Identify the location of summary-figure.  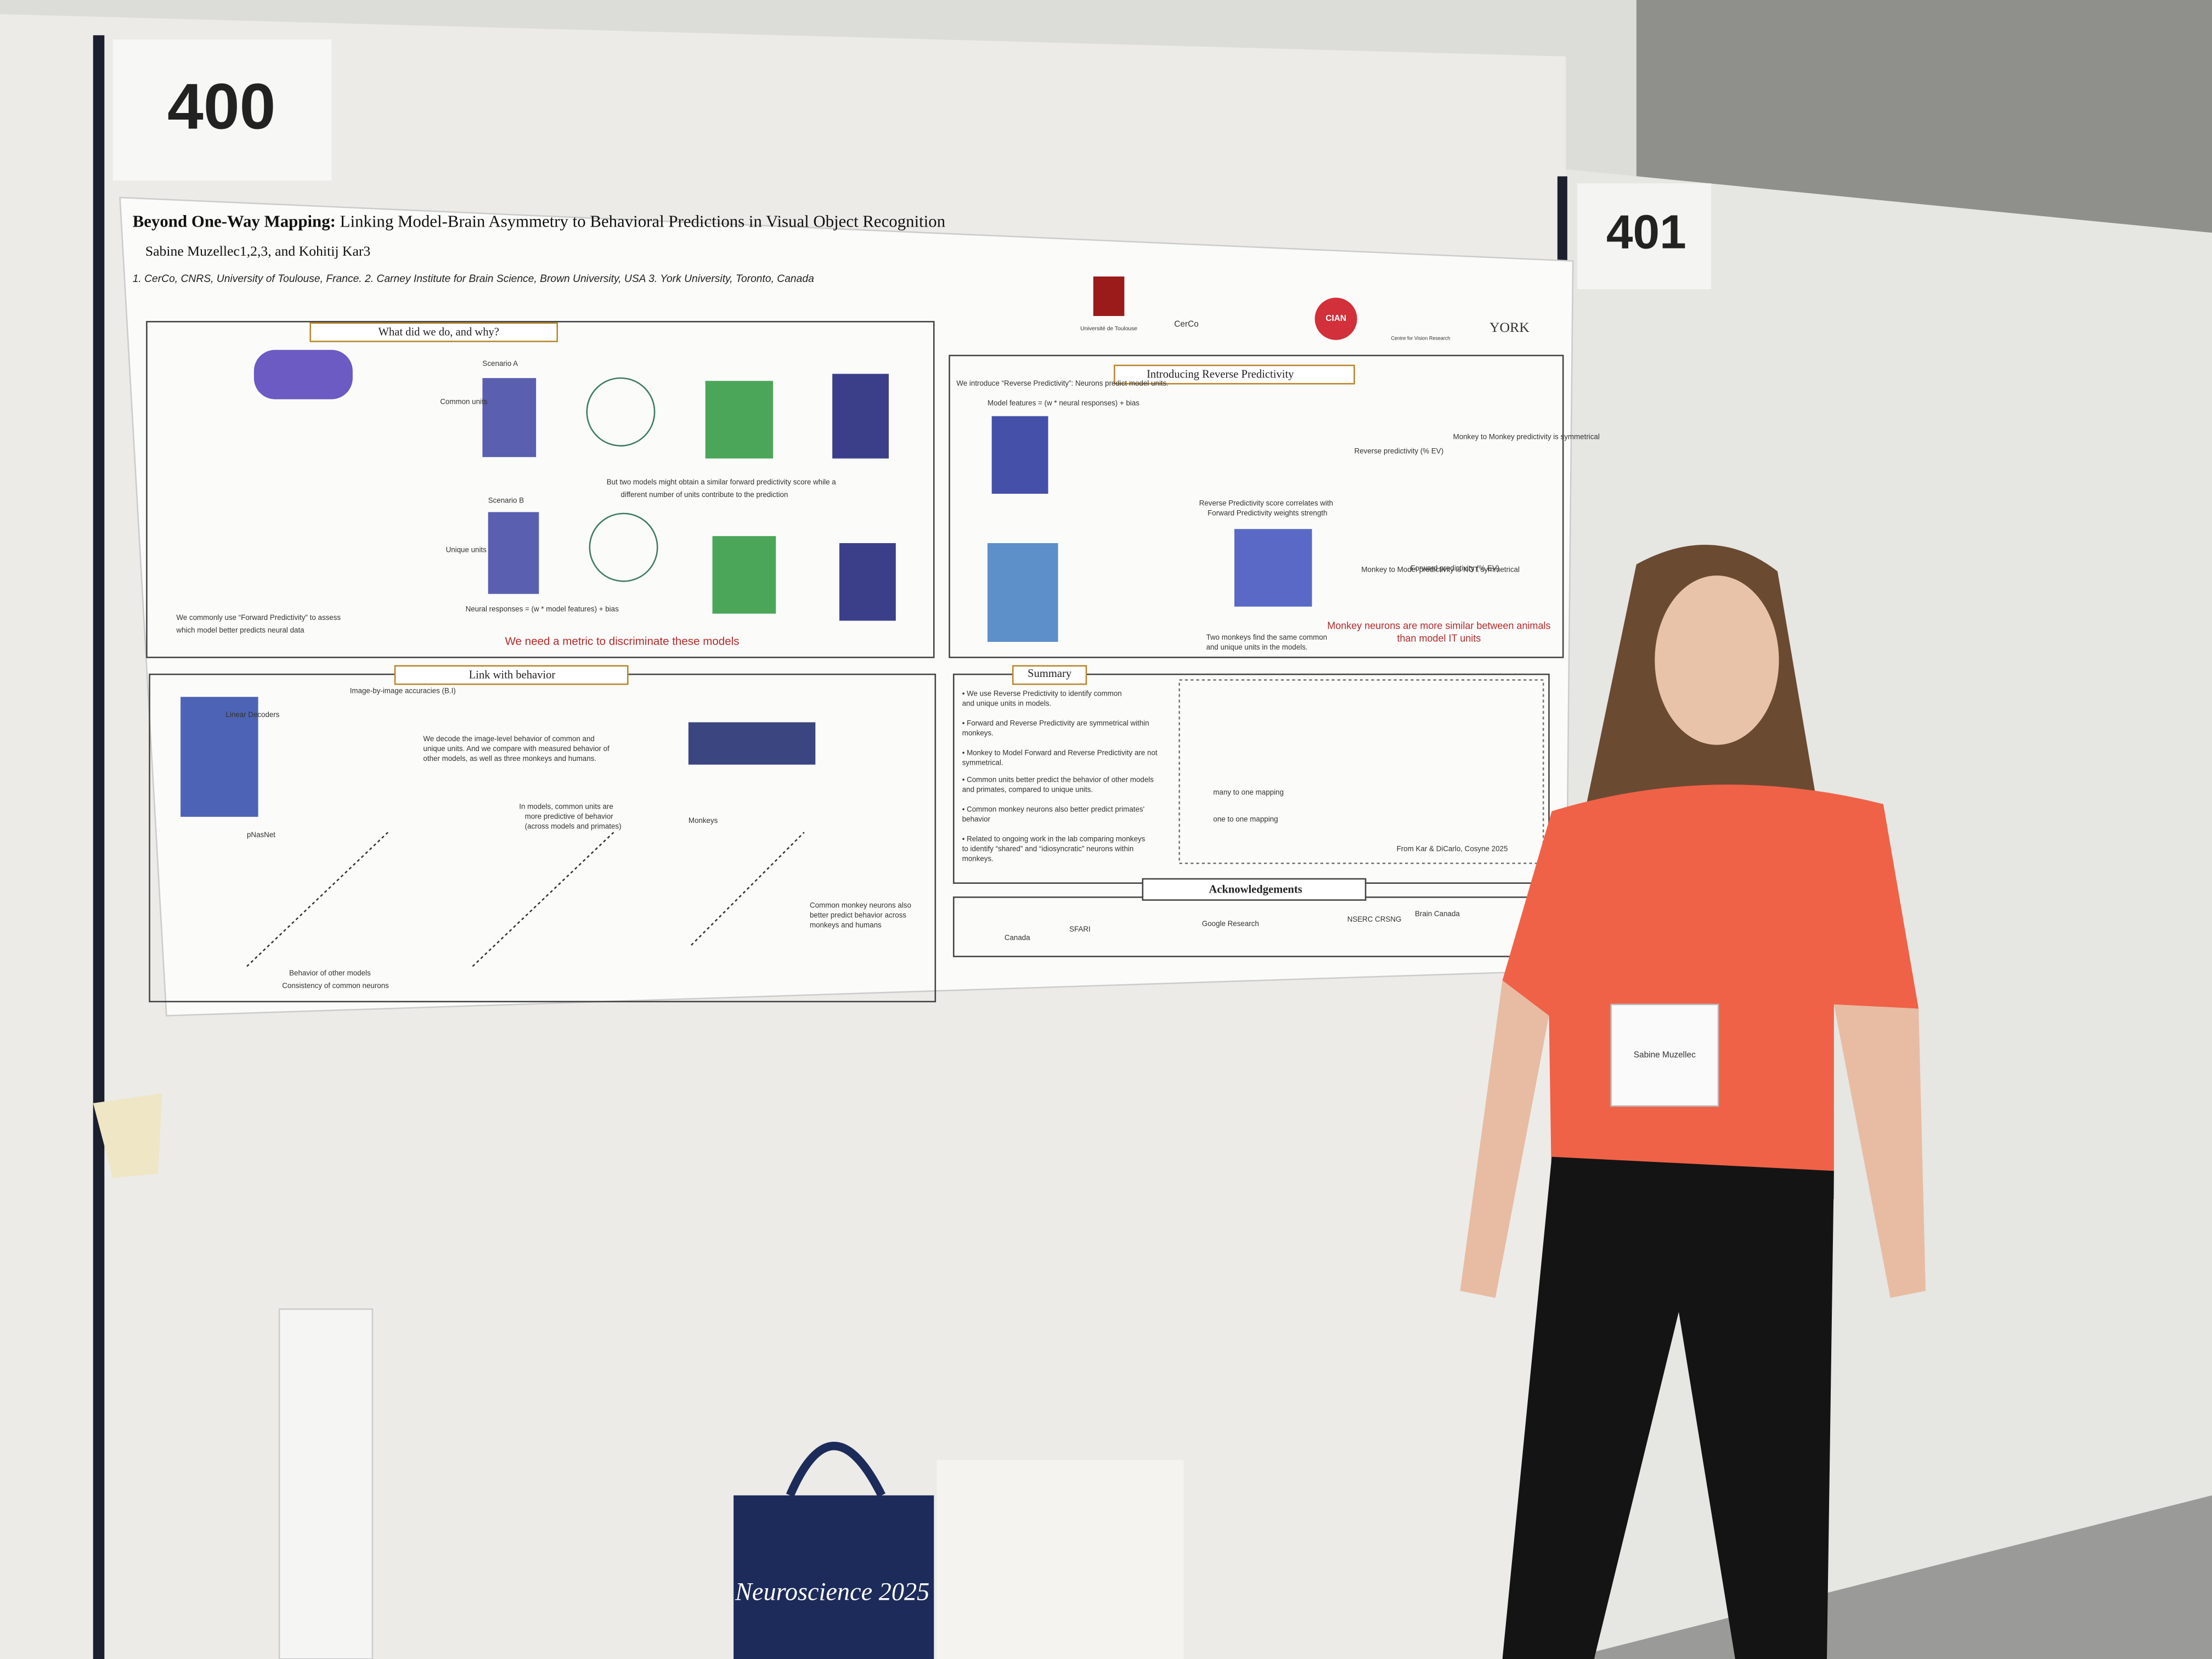
(1361, 771).